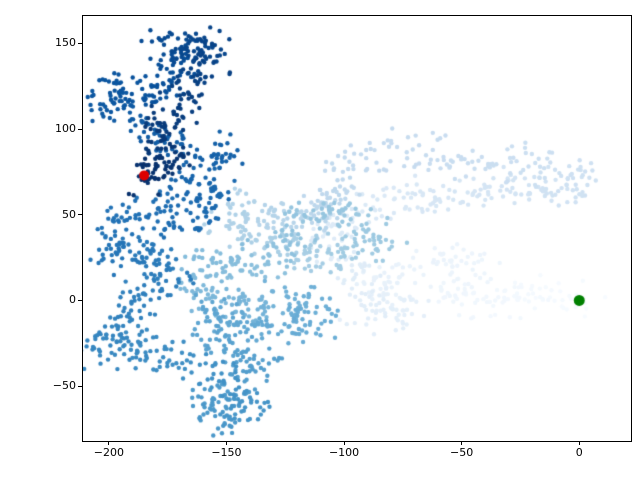 The image size is (640, 480). I want to click on y-tick-label: 150, so click(65, 43).